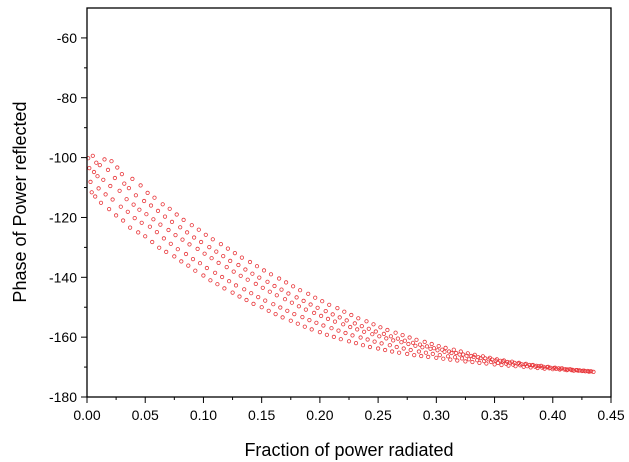 The image size is (629, 462). Describe the element at coordinates (68, 217) in the screenshot. I see `y-axis-ticks: -180 -160 -140 -120 -100 -80 -60` at that location.